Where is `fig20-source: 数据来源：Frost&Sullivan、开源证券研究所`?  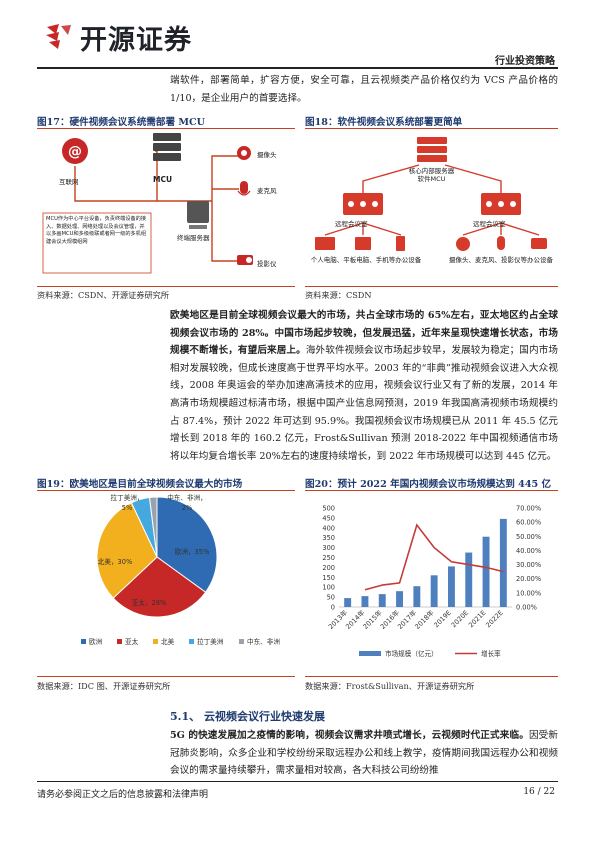 fig20-source: 数据来源：Frost&Sullivan、开源证券研究所 is located at coordinates (390, 686).